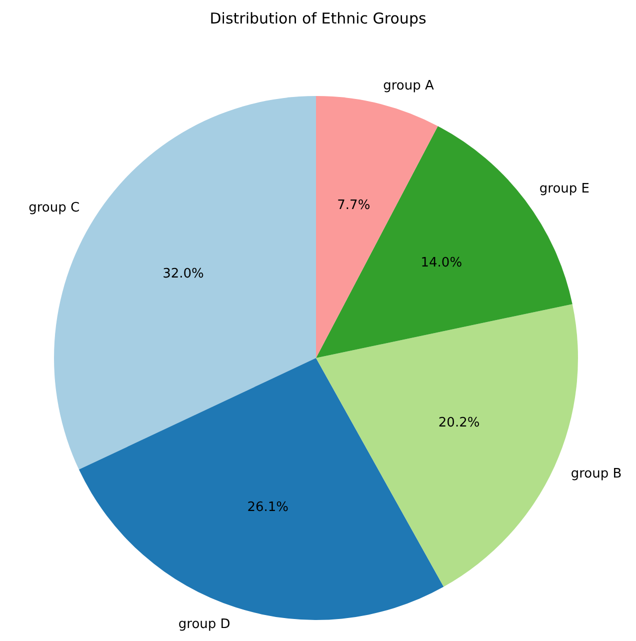 Image resolution: width=636 pixels, height=641 pixels. I want to click on slice-label: group E, so click(564, 189).